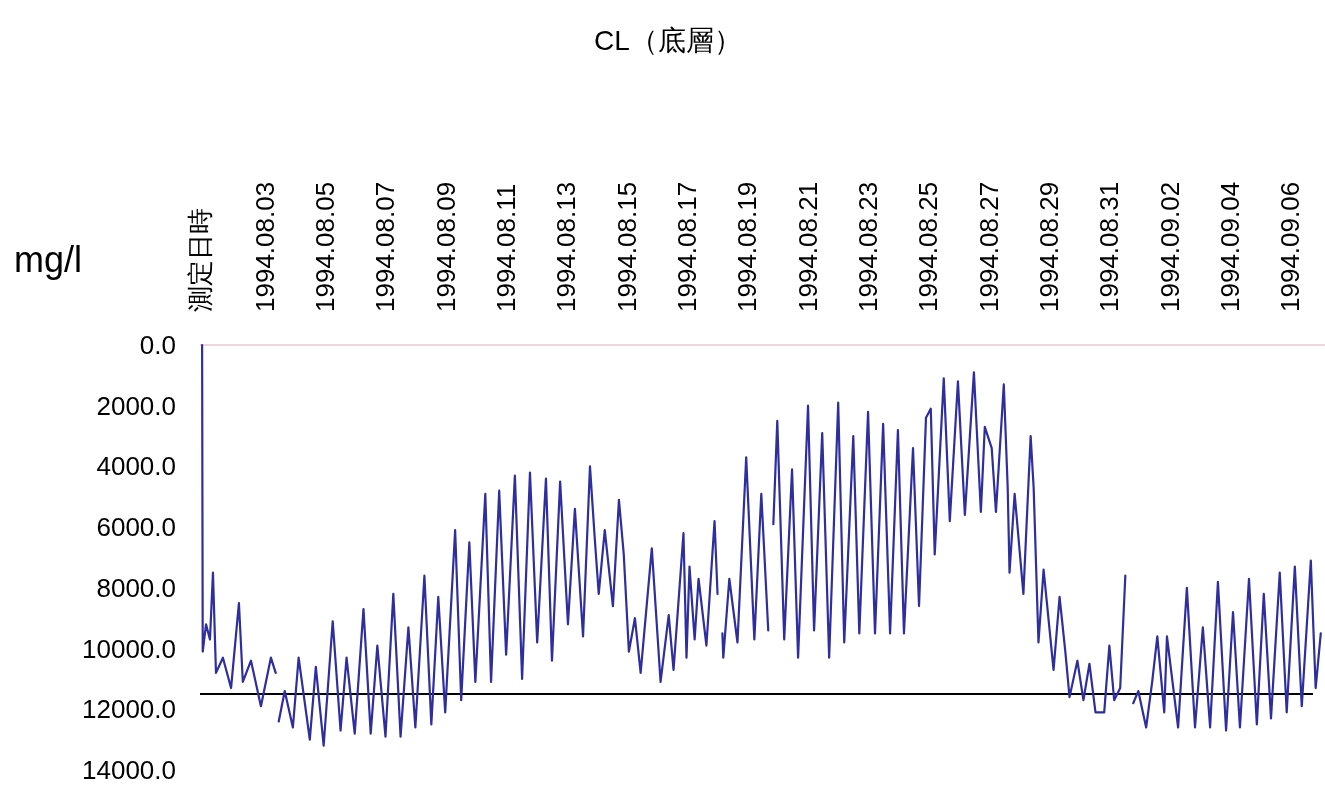 This screenshot has width=1325, height=785. I want to click on y-tick-label: 8000.0, so click(136, 587).